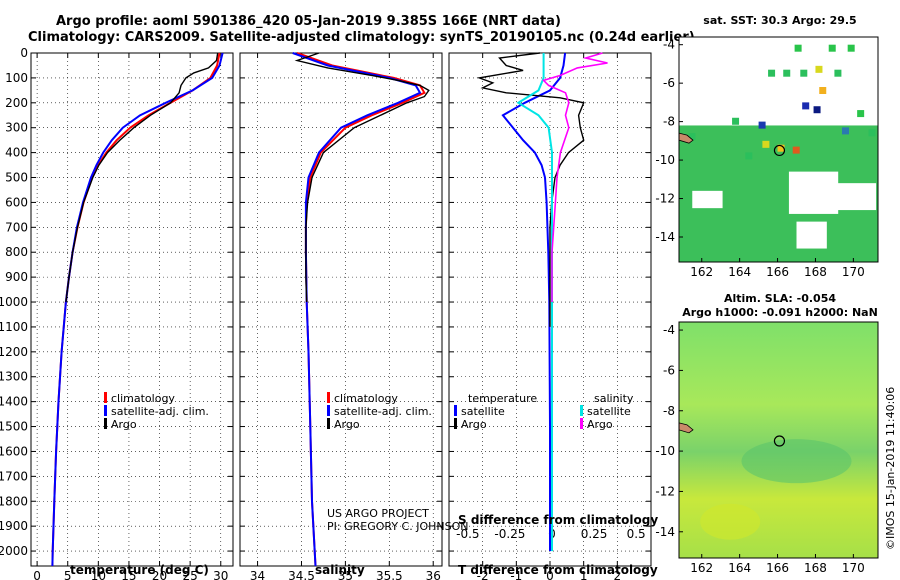 The width and height of the screenshot is (900, 580). I want to click on y-tick-label: 100, so click(16, 78).